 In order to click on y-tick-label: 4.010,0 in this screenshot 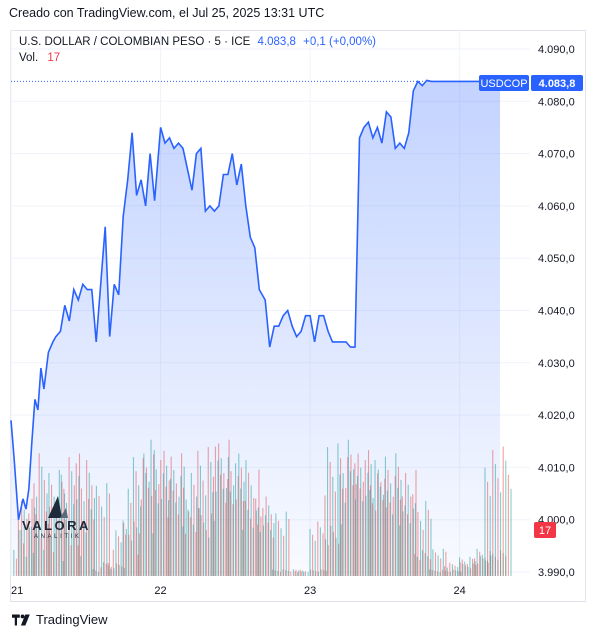, I will do `click(556, 468)`.